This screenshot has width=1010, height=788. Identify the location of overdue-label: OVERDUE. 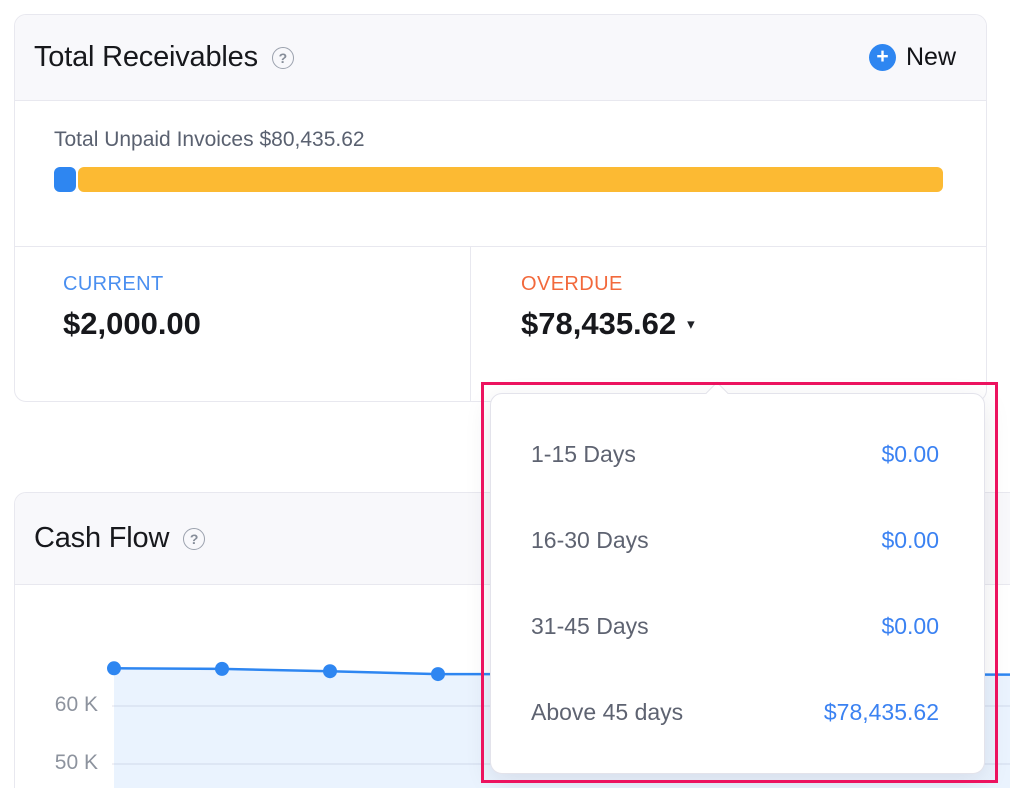
(572, 284).